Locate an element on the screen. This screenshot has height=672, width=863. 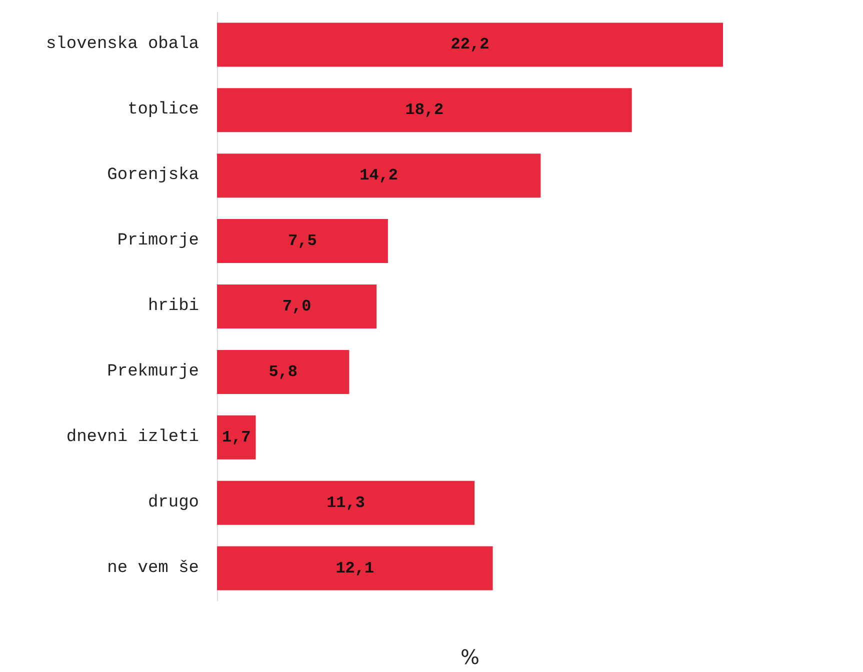
y-tick-label: slovenska obala is located at coordinates (122, 44).